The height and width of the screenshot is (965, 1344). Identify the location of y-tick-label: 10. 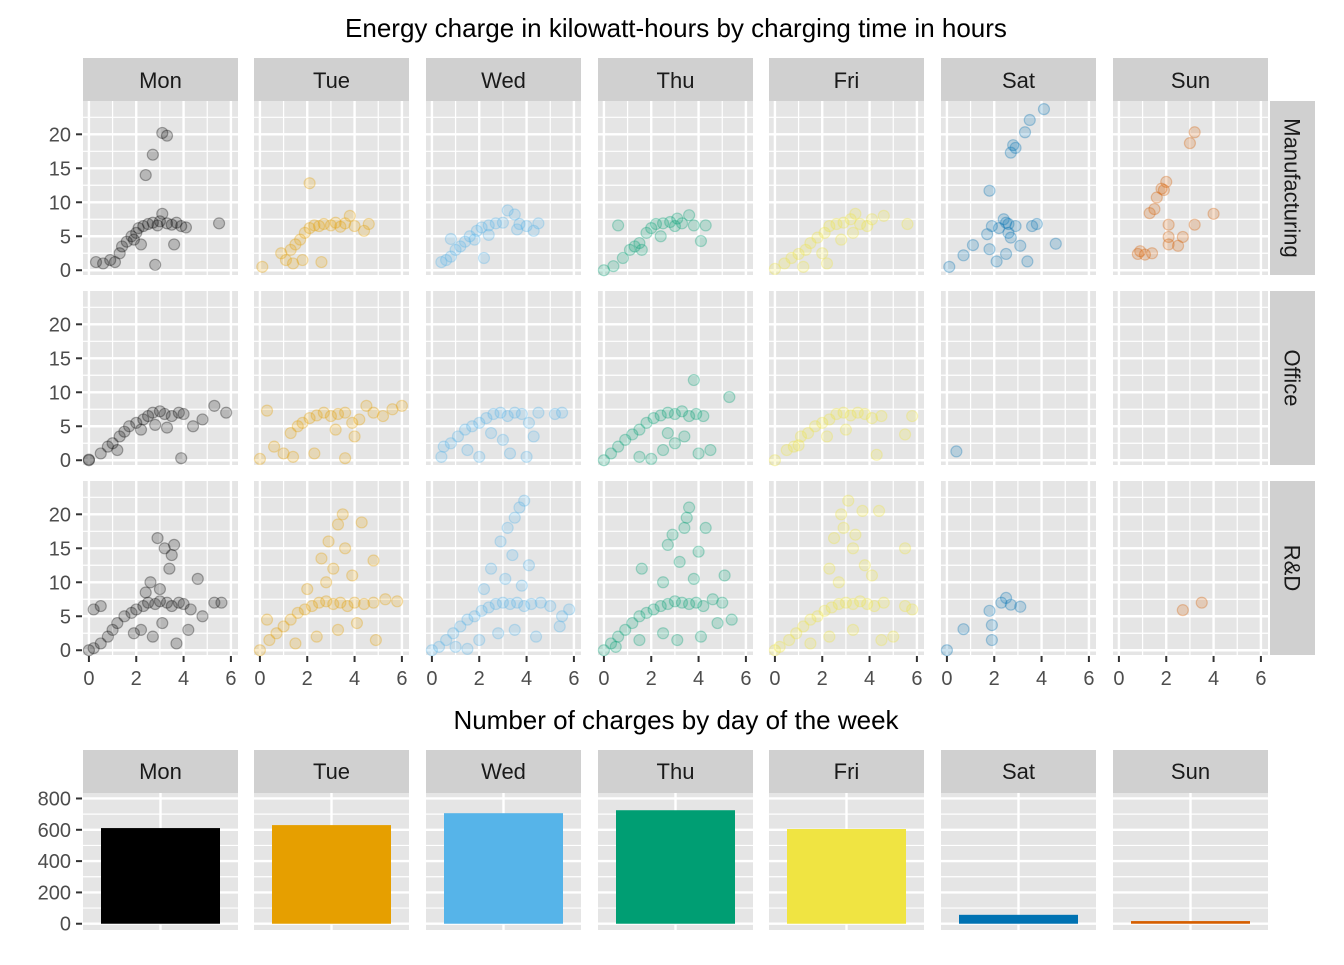
(60, 203).